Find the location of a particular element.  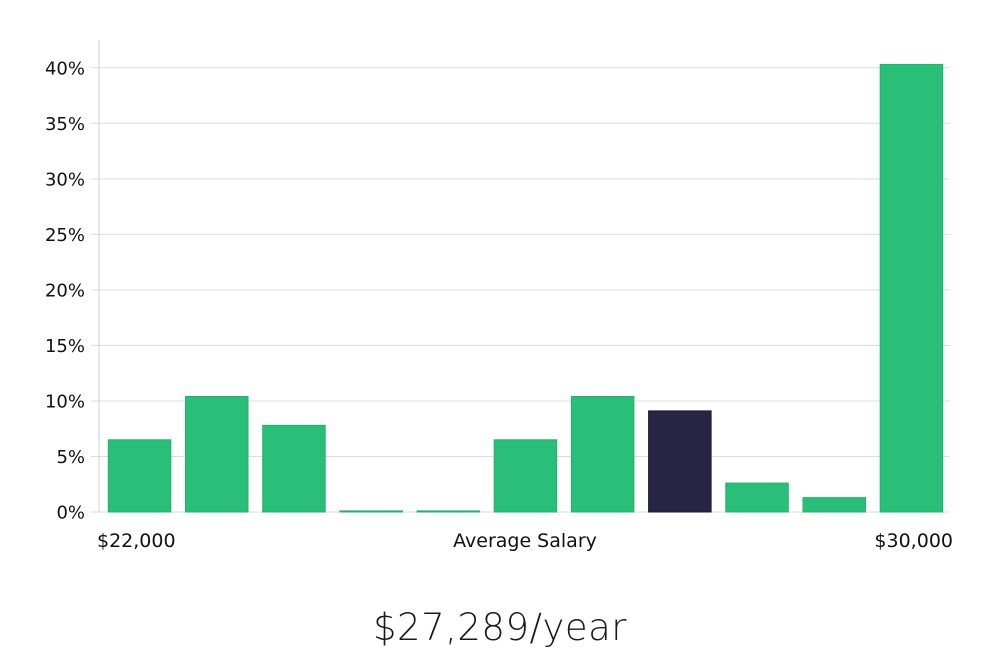

y-tick-label: 20% is located at coordinates (65, 290).